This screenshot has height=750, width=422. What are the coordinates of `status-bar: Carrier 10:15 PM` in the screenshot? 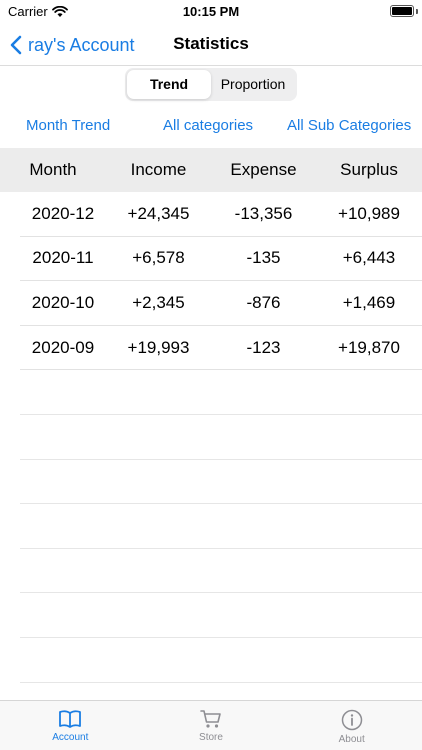 It's located at (211, 12).